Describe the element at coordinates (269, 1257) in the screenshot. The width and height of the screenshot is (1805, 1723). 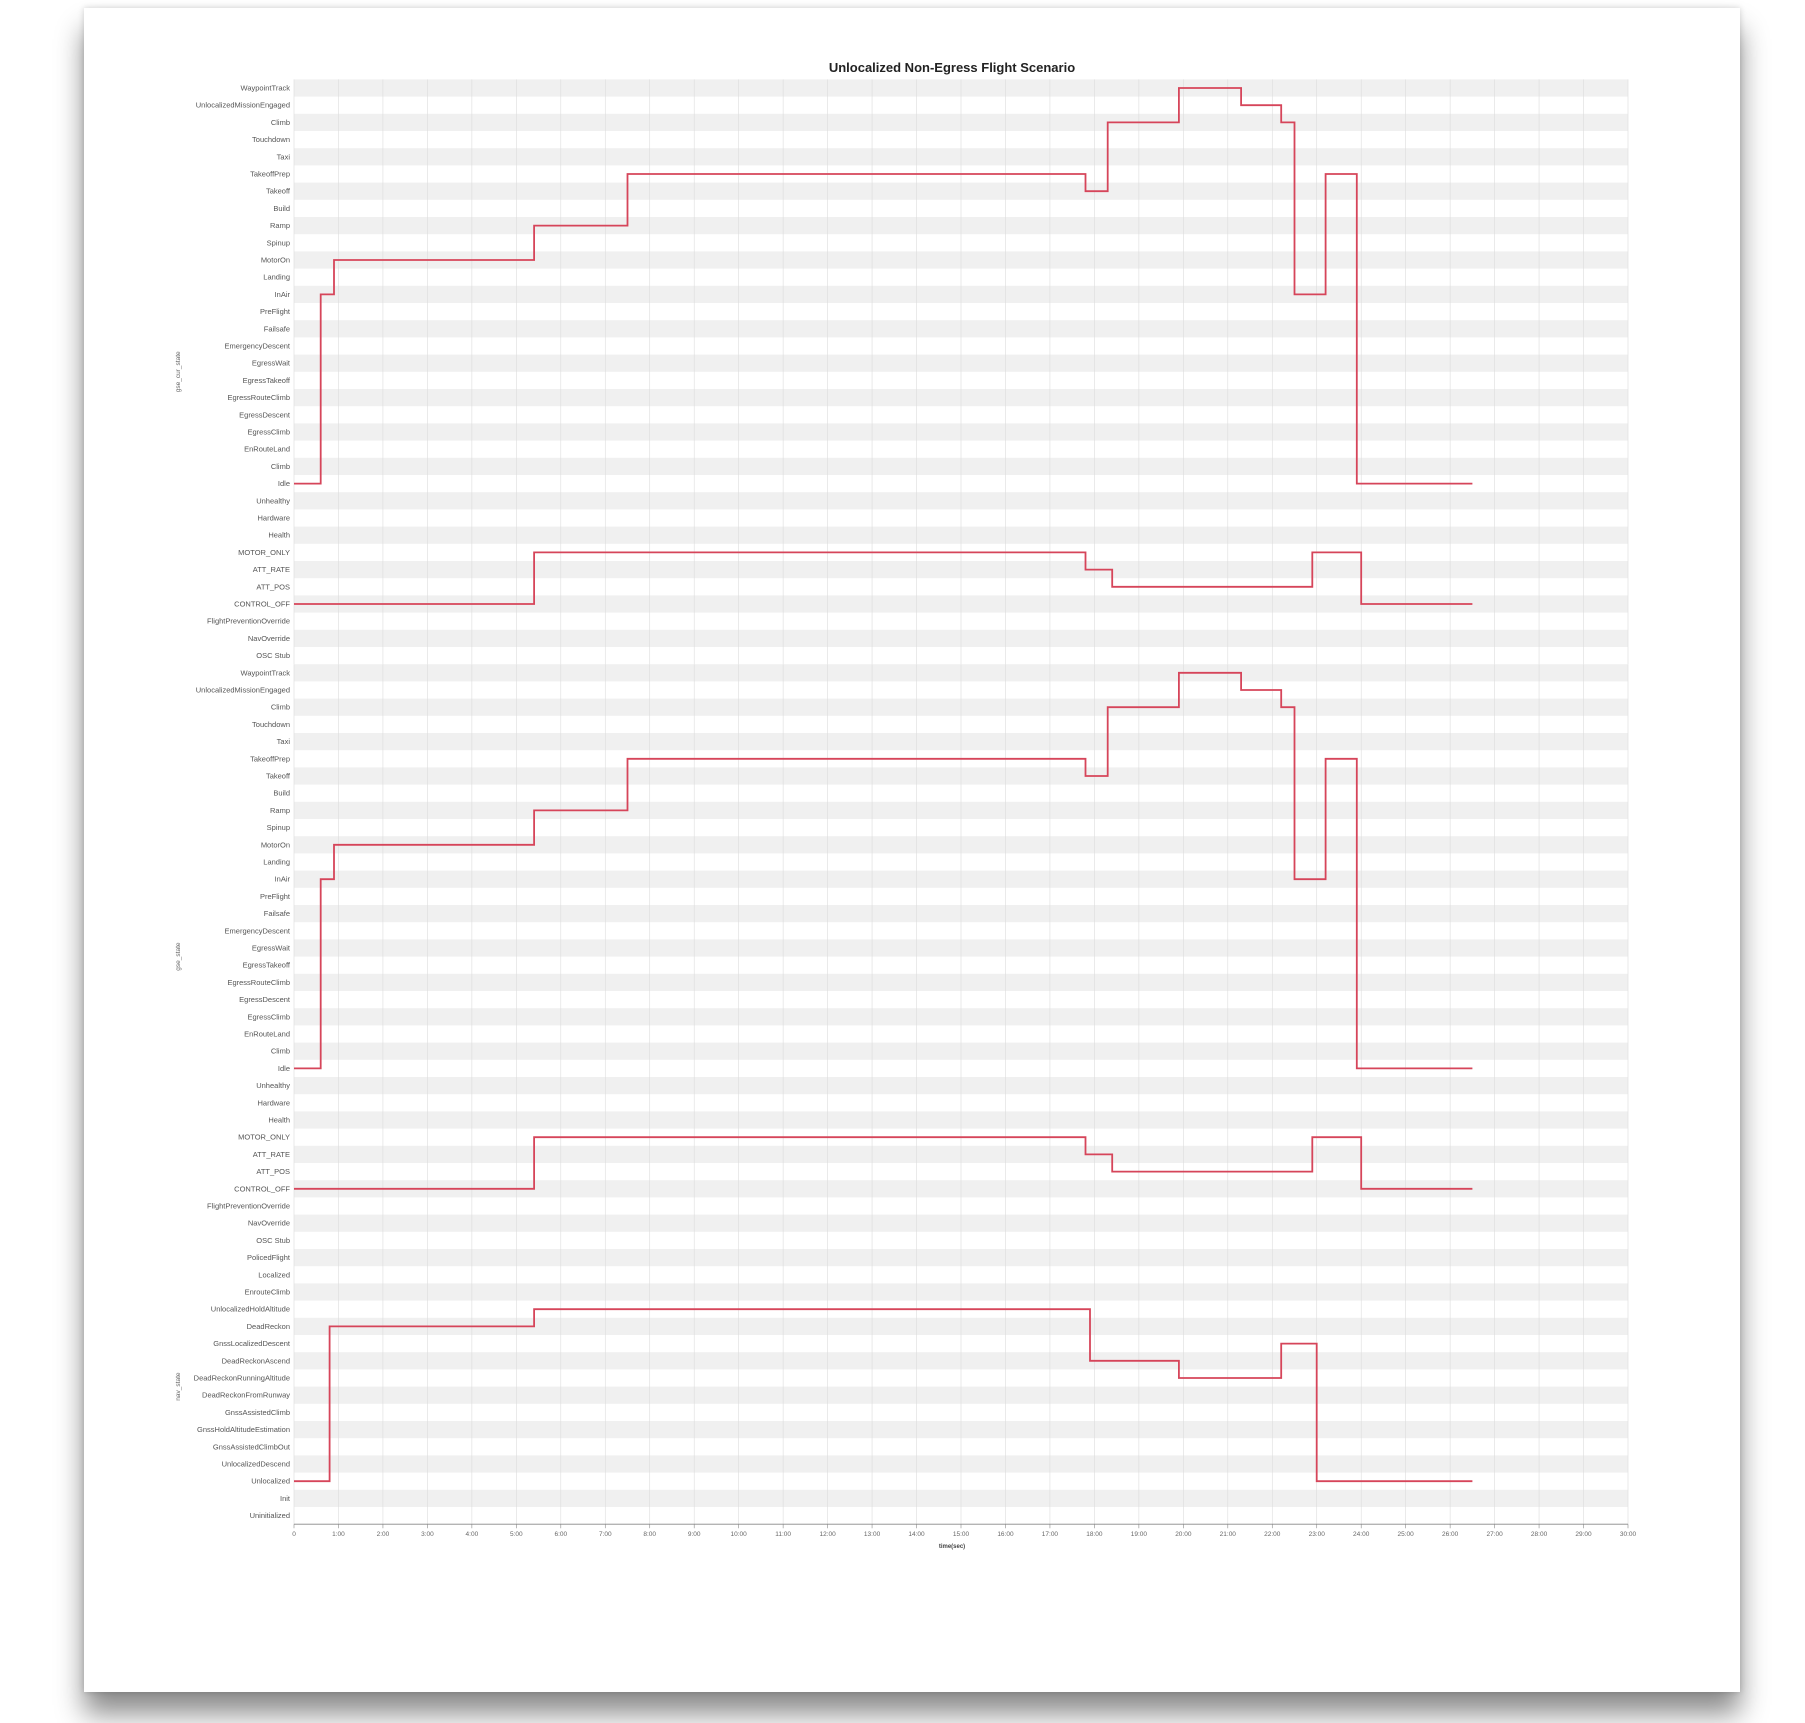
I see `y-tick-label: PolicedFlight` at that location.